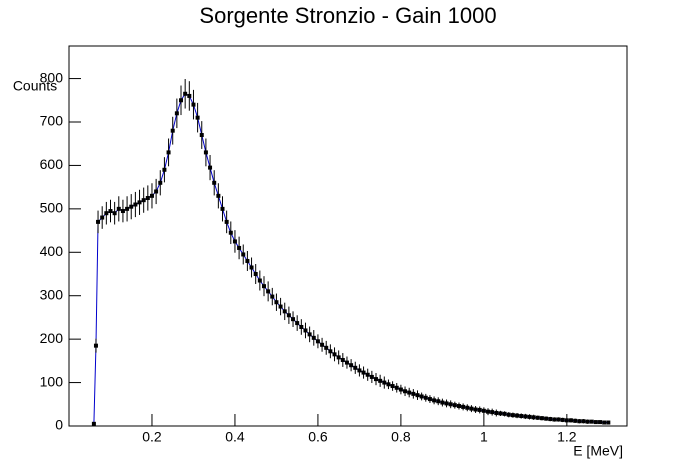 The height and width of the screenshot is (474, 698). What do you see at coordinates (567, 437) in the screenshot?
I see `x-tick-label: 1.2` at bounding box center [567, 437].